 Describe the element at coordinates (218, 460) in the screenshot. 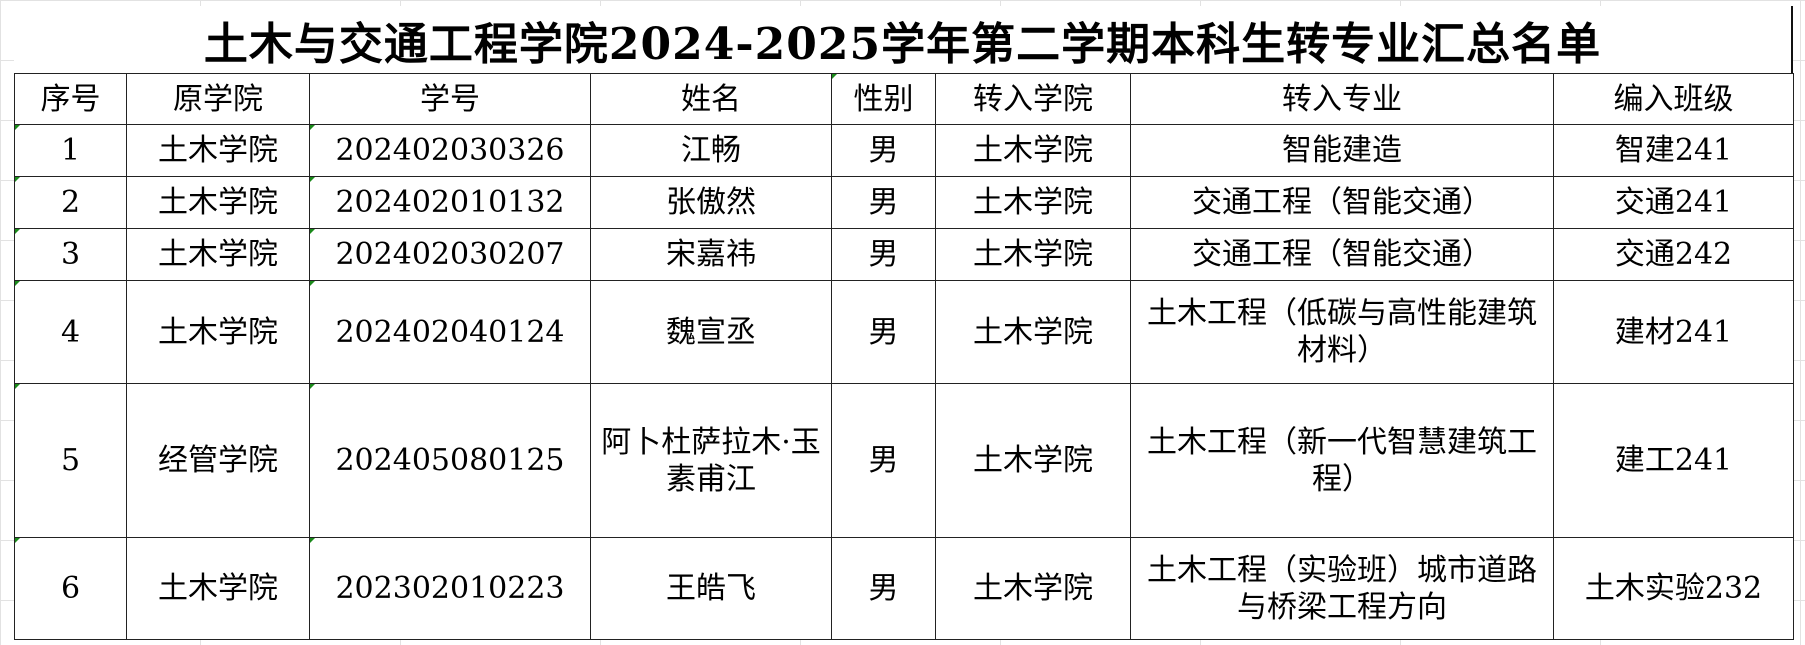

I see `cell-origin-college: 经管学院` at that location.